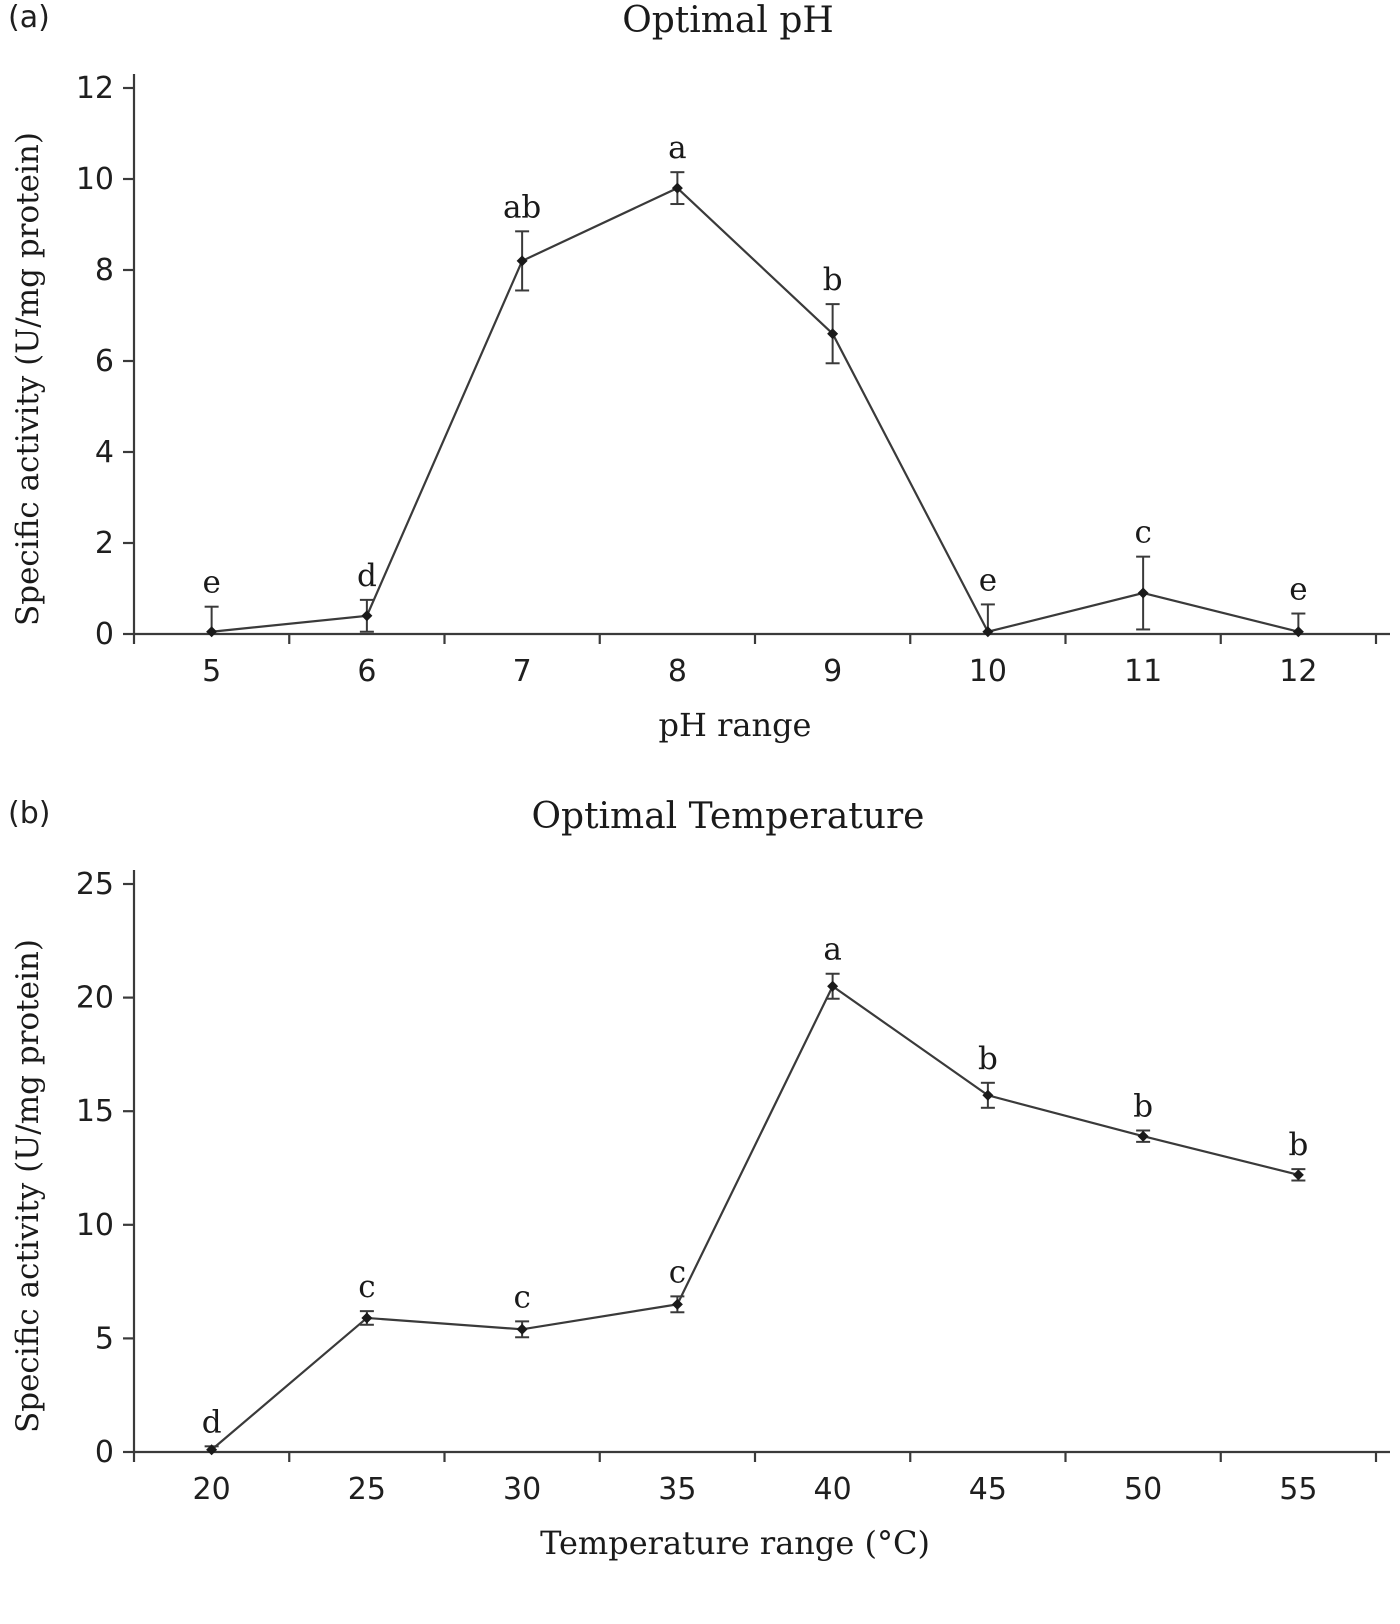 The width and height of the screenshot is (1400, 1624). What do you see at coordinates (988, 671) in the screenshot?
I see `x-tick-label: 10` at bounding box center [988, 671].